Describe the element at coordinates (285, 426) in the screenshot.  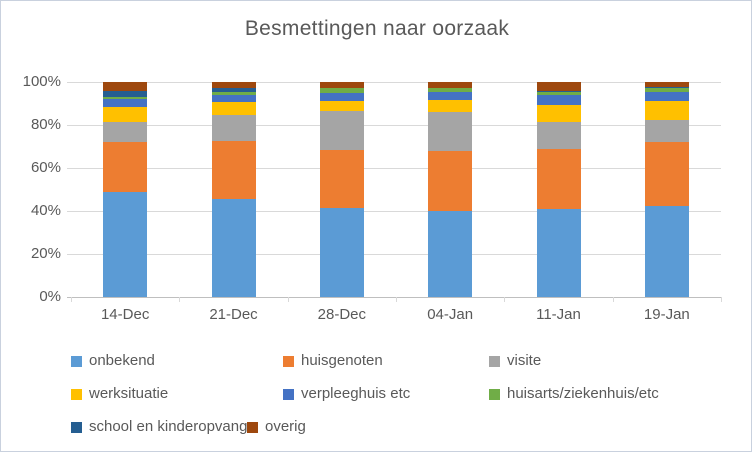
I see `legend-label: overig` at that location.